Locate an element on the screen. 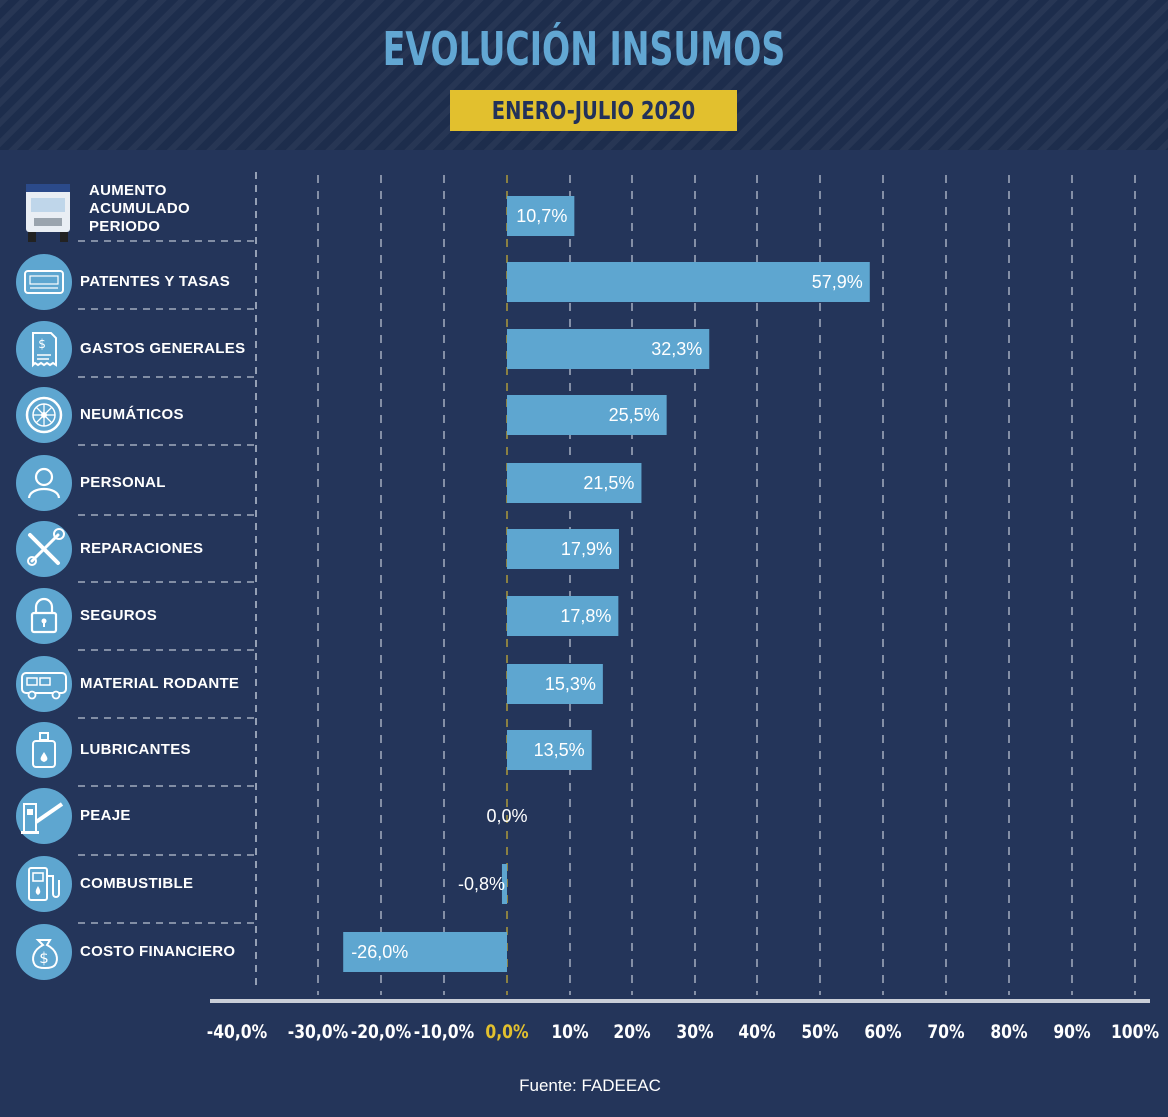 This screenshot has height=1117, width=1168. x-tick-label: 30% is located at coordinates (694, 1033).